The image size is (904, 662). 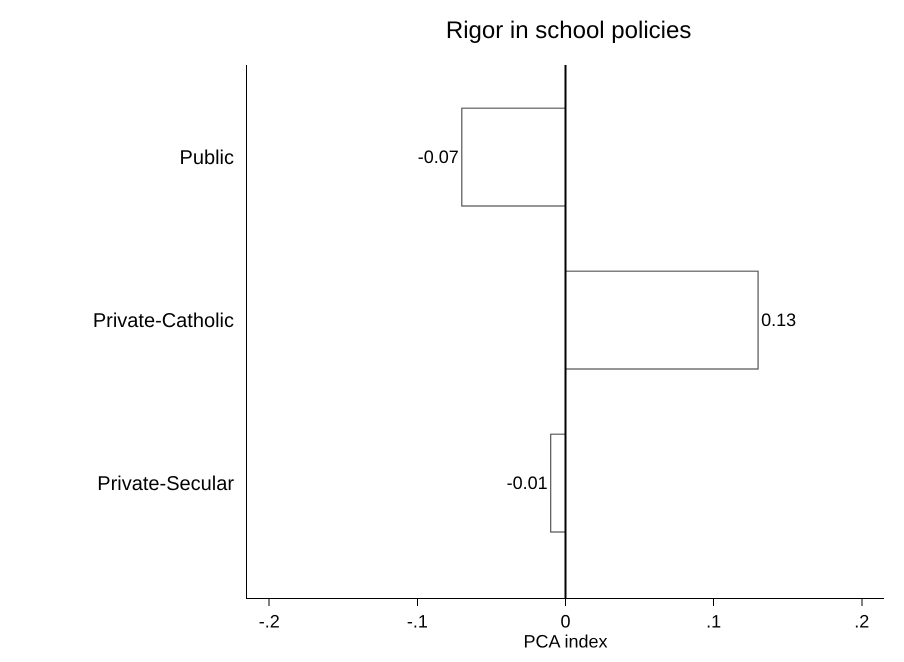 What do you see at coordinates (778, 320) in the screenshot?
I see `data-label: 0.13` at bounding box center [778, 320].